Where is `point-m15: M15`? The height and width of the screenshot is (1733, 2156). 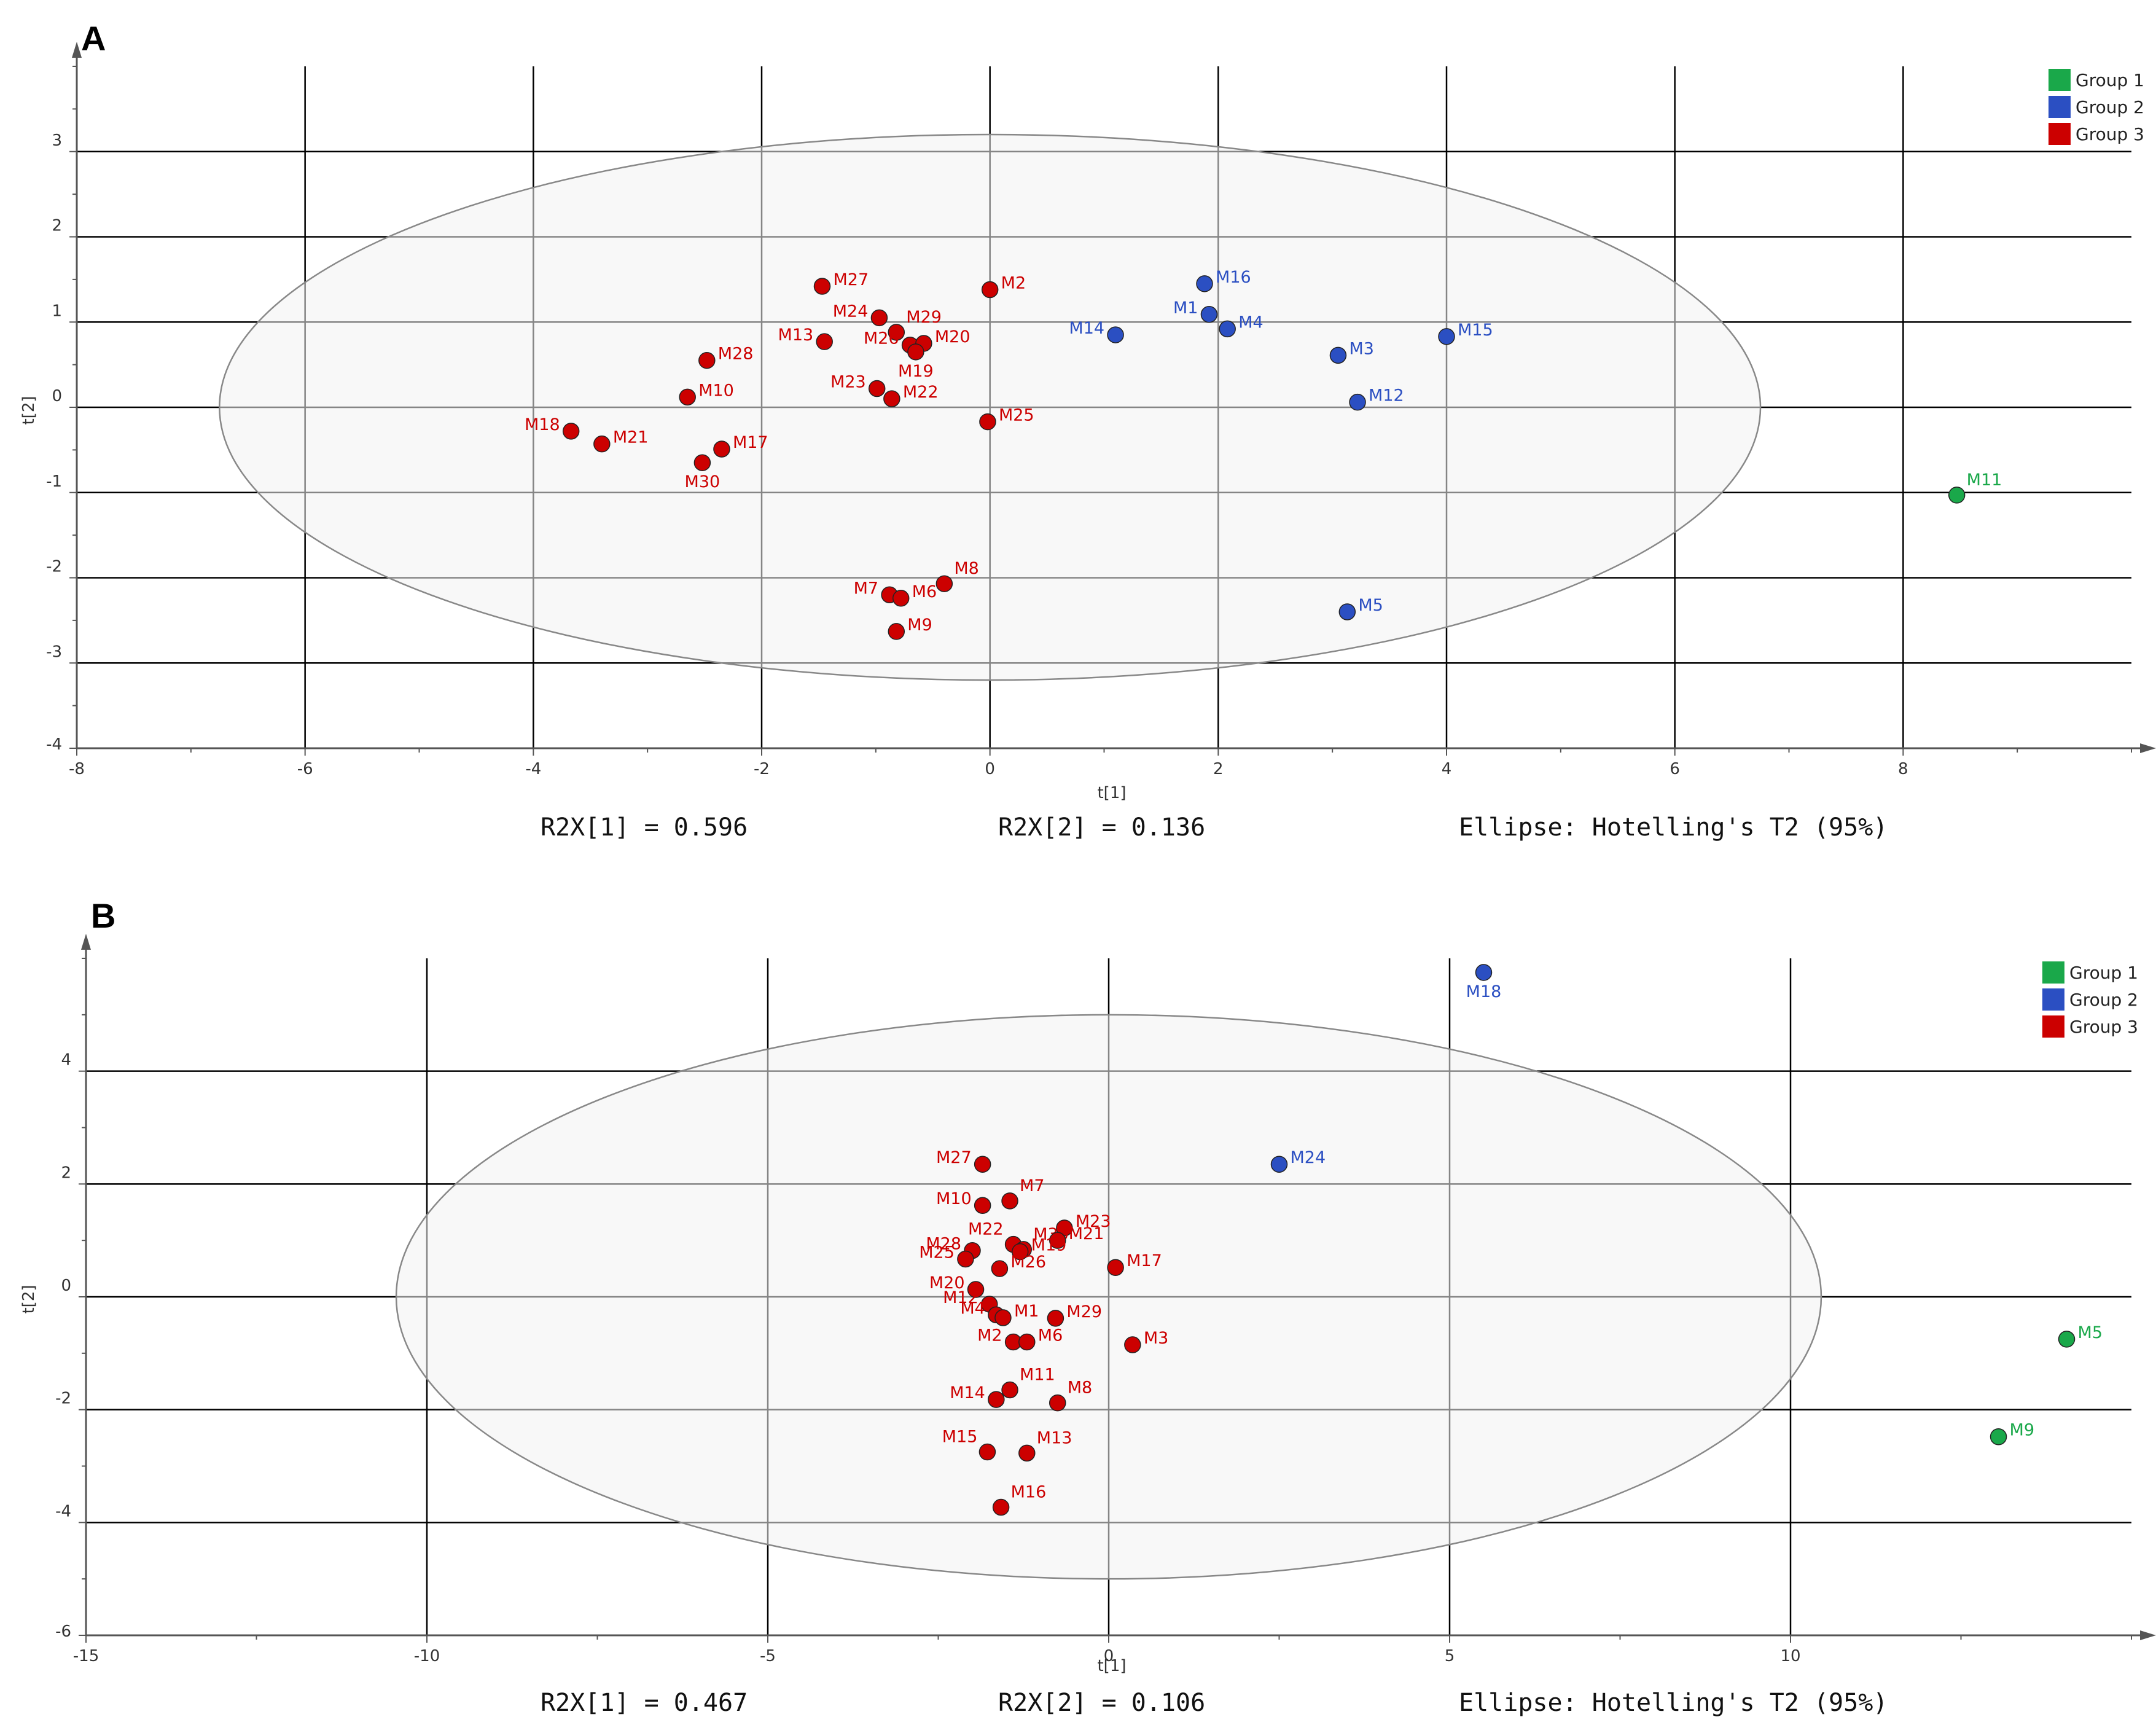
point-m15: M15 is located at coordinates (1465, 333).